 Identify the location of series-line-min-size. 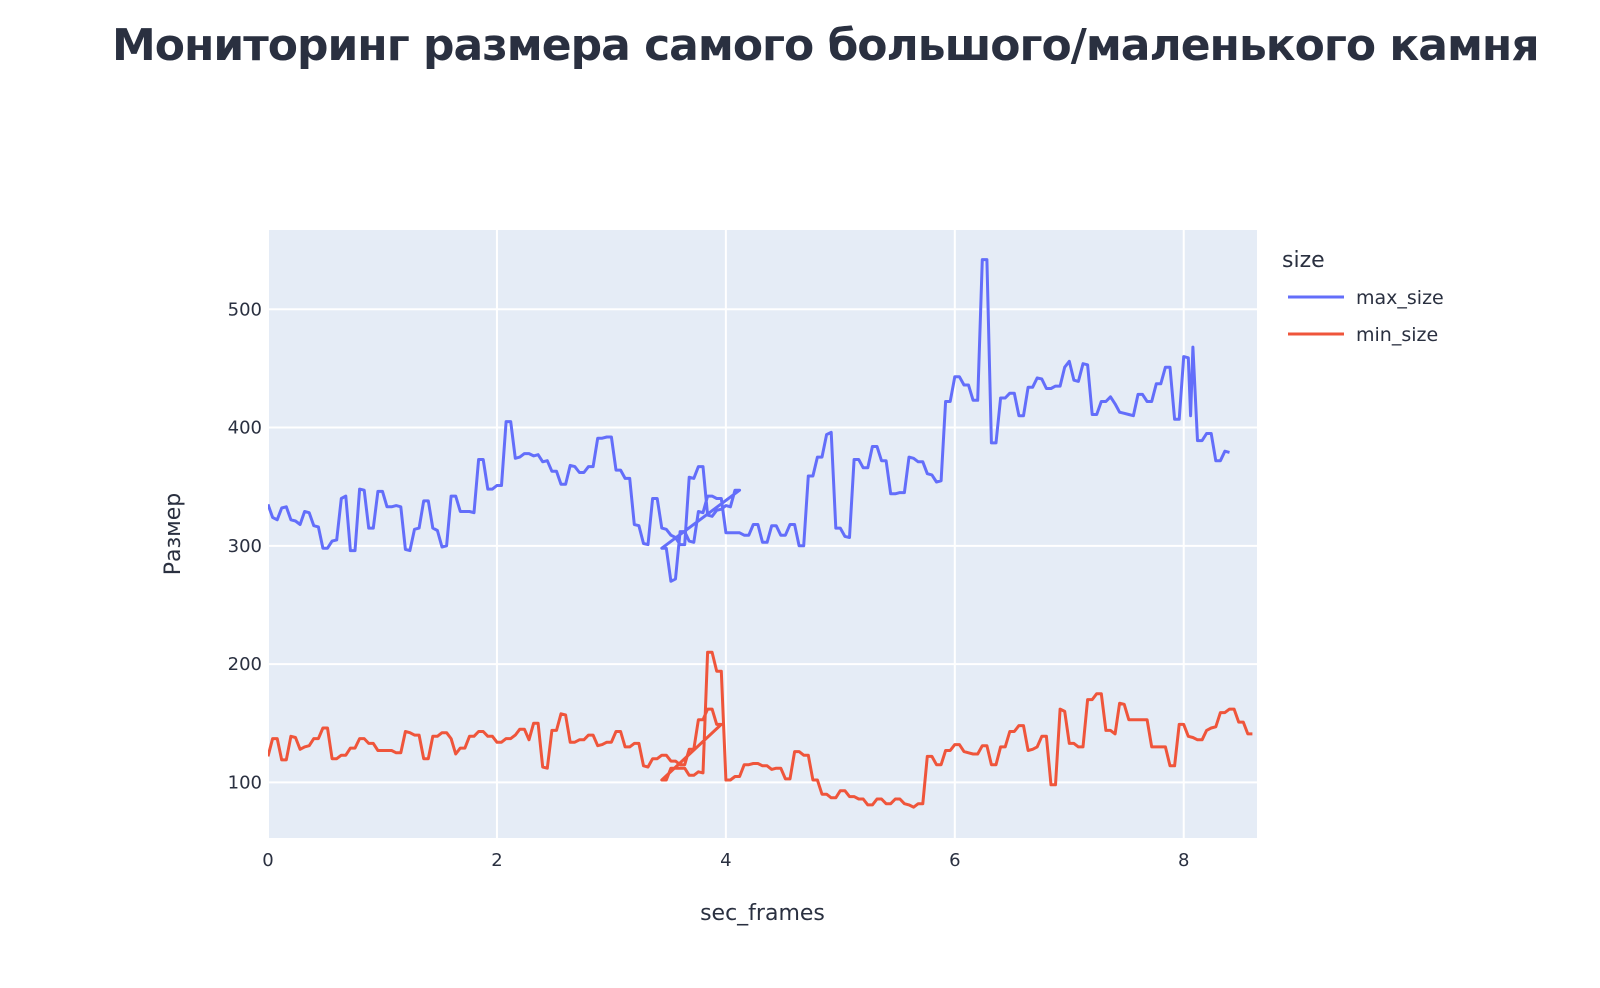
(760, 729).